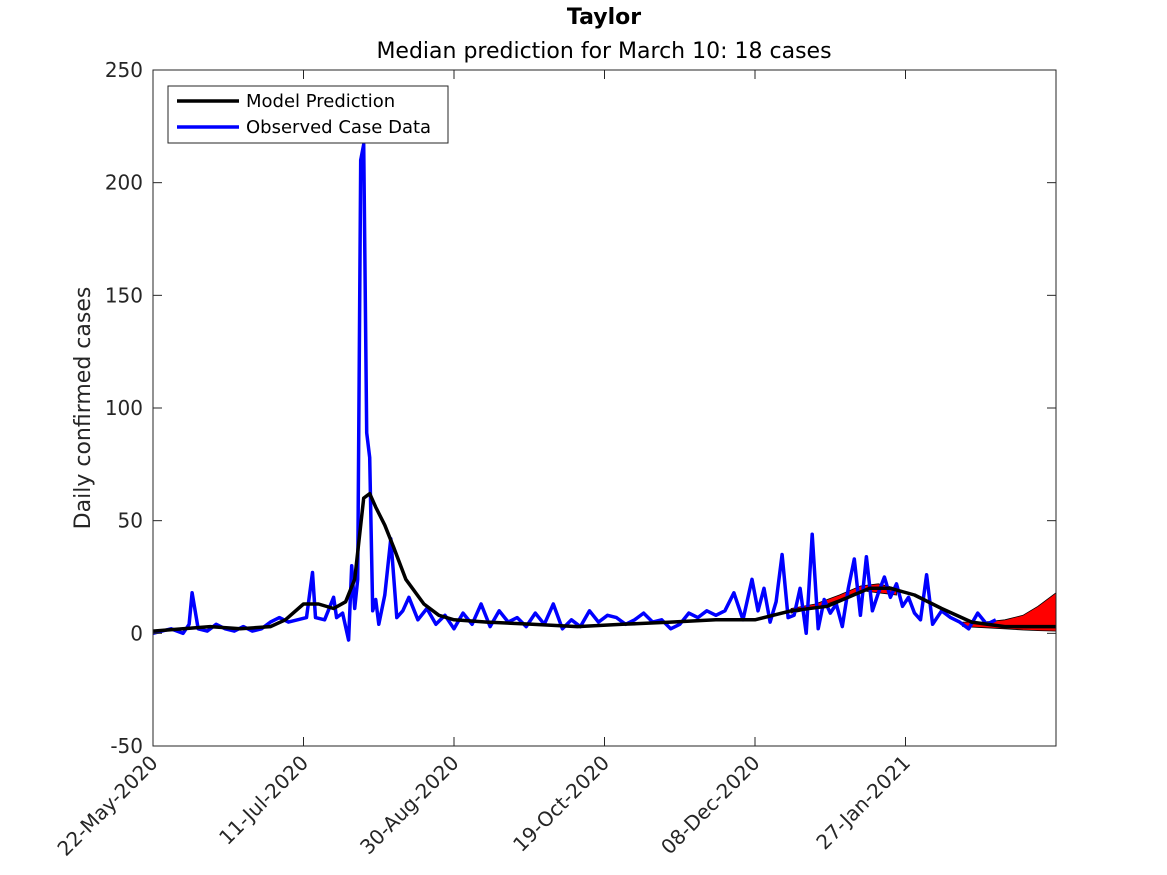 The image size is (1167, 875). What do you see at coordinates (561, 804) in the screenshot?
I see `x-tick-label: 19-Oct-2020` at bounding box center [561, 804].